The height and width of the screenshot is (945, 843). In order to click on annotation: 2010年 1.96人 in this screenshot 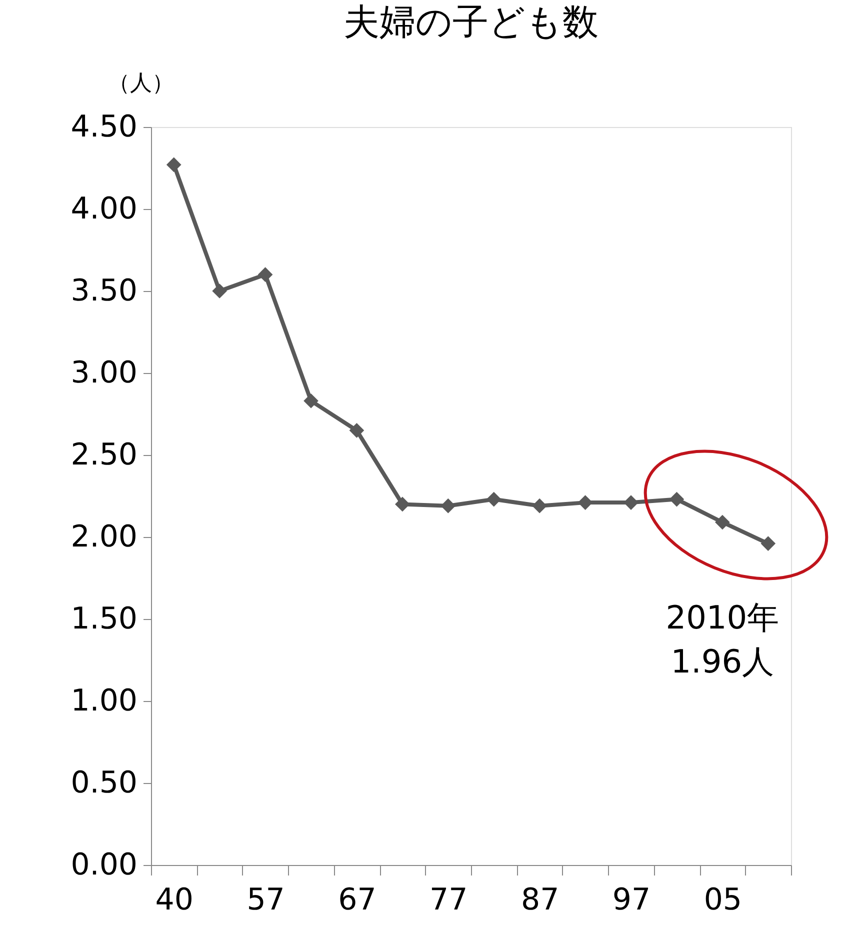, I will do `click(723, 639)`.